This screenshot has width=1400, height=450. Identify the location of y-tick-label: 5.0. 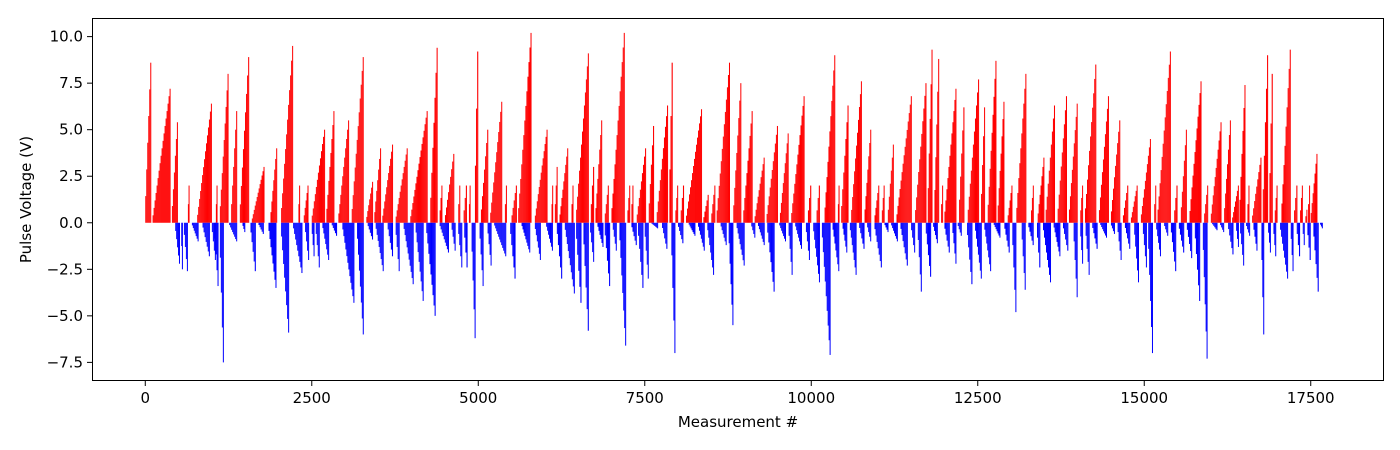
(71, 130).